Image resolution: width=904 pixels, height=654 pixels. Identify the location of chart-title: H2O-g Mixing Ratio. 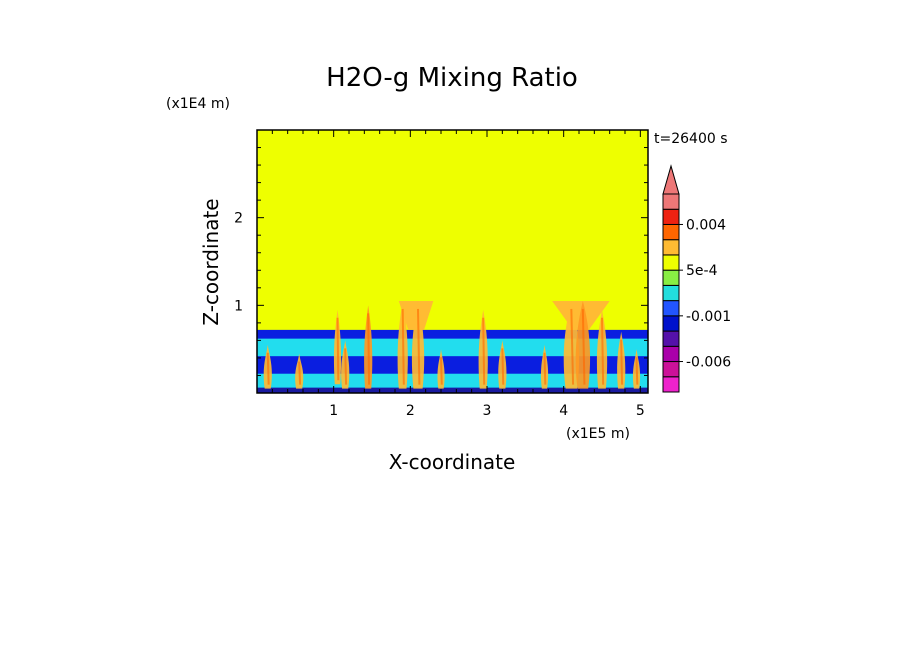
(452, 78).